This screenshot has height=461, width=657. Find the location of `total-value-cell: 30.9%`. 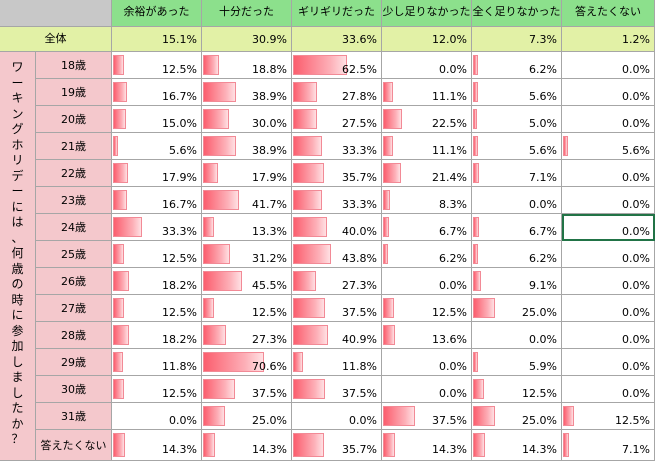

total-value-cell: 30.9% is located at coordinates (247, 39).